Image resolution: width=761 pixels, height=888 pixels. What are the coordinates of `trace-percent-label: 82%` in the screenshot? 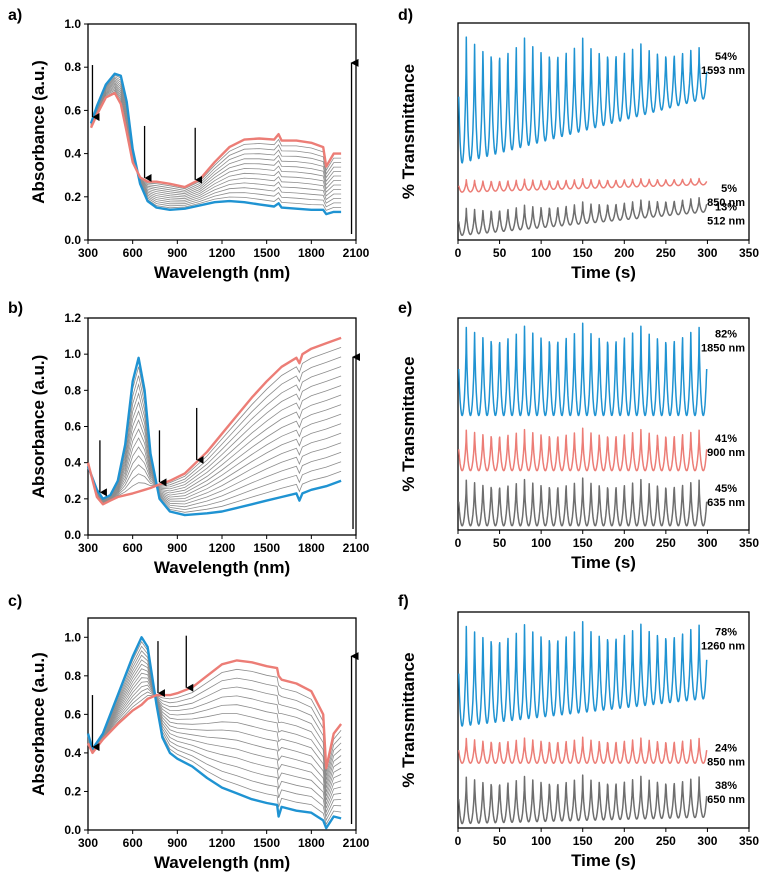 It's located at (726, 334).